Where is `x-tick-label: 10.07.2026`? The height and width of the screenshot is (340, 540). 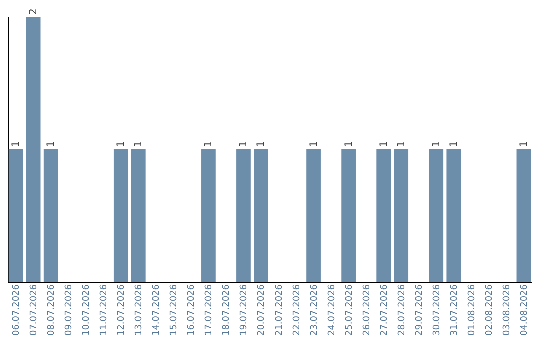 x-tick-label: 10.07.2026 is located at coordinates (87, 310).